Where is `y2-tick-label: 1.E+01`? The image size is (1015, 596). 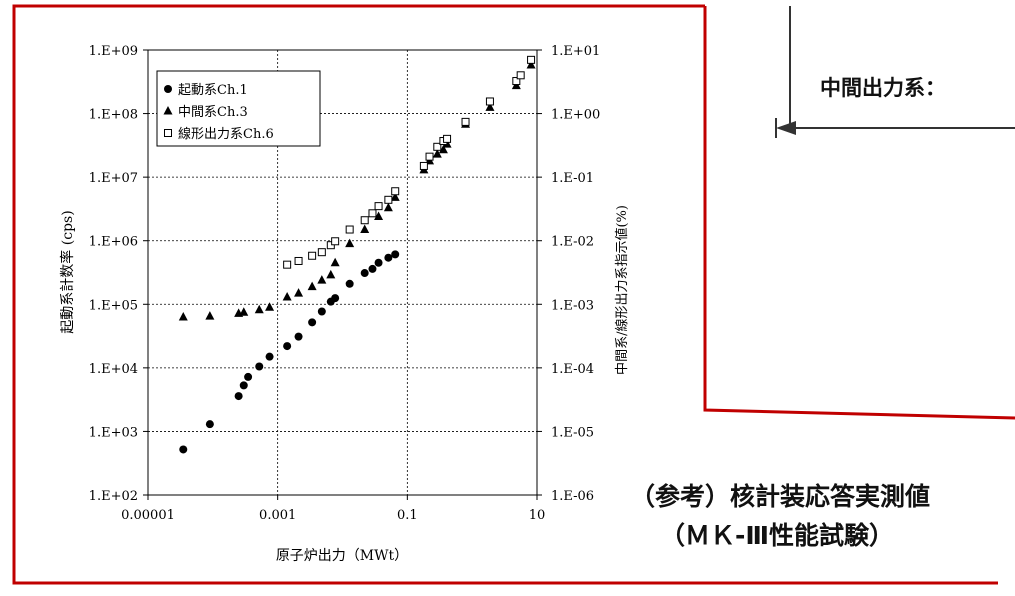 y2-tick-label: 1.E+01 is located at coordinates (575, 51).